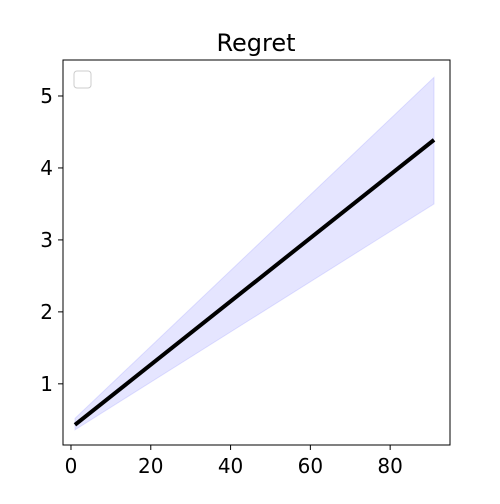 Image resolution: width=500 pixels, height=504 pixels. Describe the element at coordinates (46, 384) in the screenshot. I see `y-tick-label: 1` at that location.